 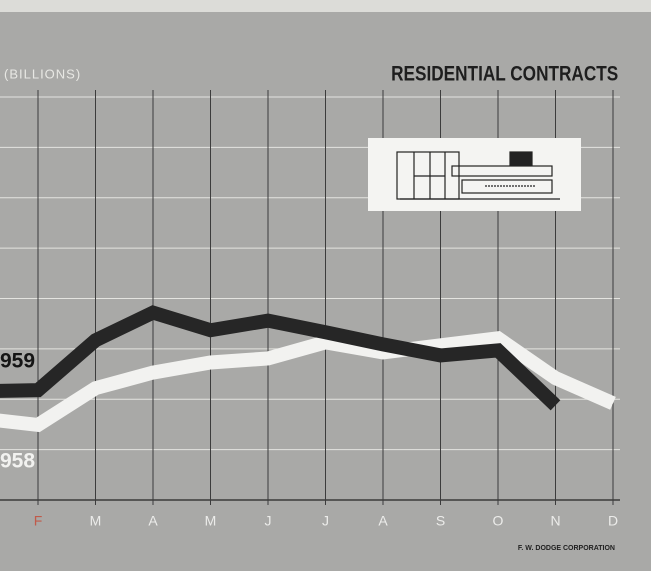 I want to click on illustration, so click(x=474, y=174).